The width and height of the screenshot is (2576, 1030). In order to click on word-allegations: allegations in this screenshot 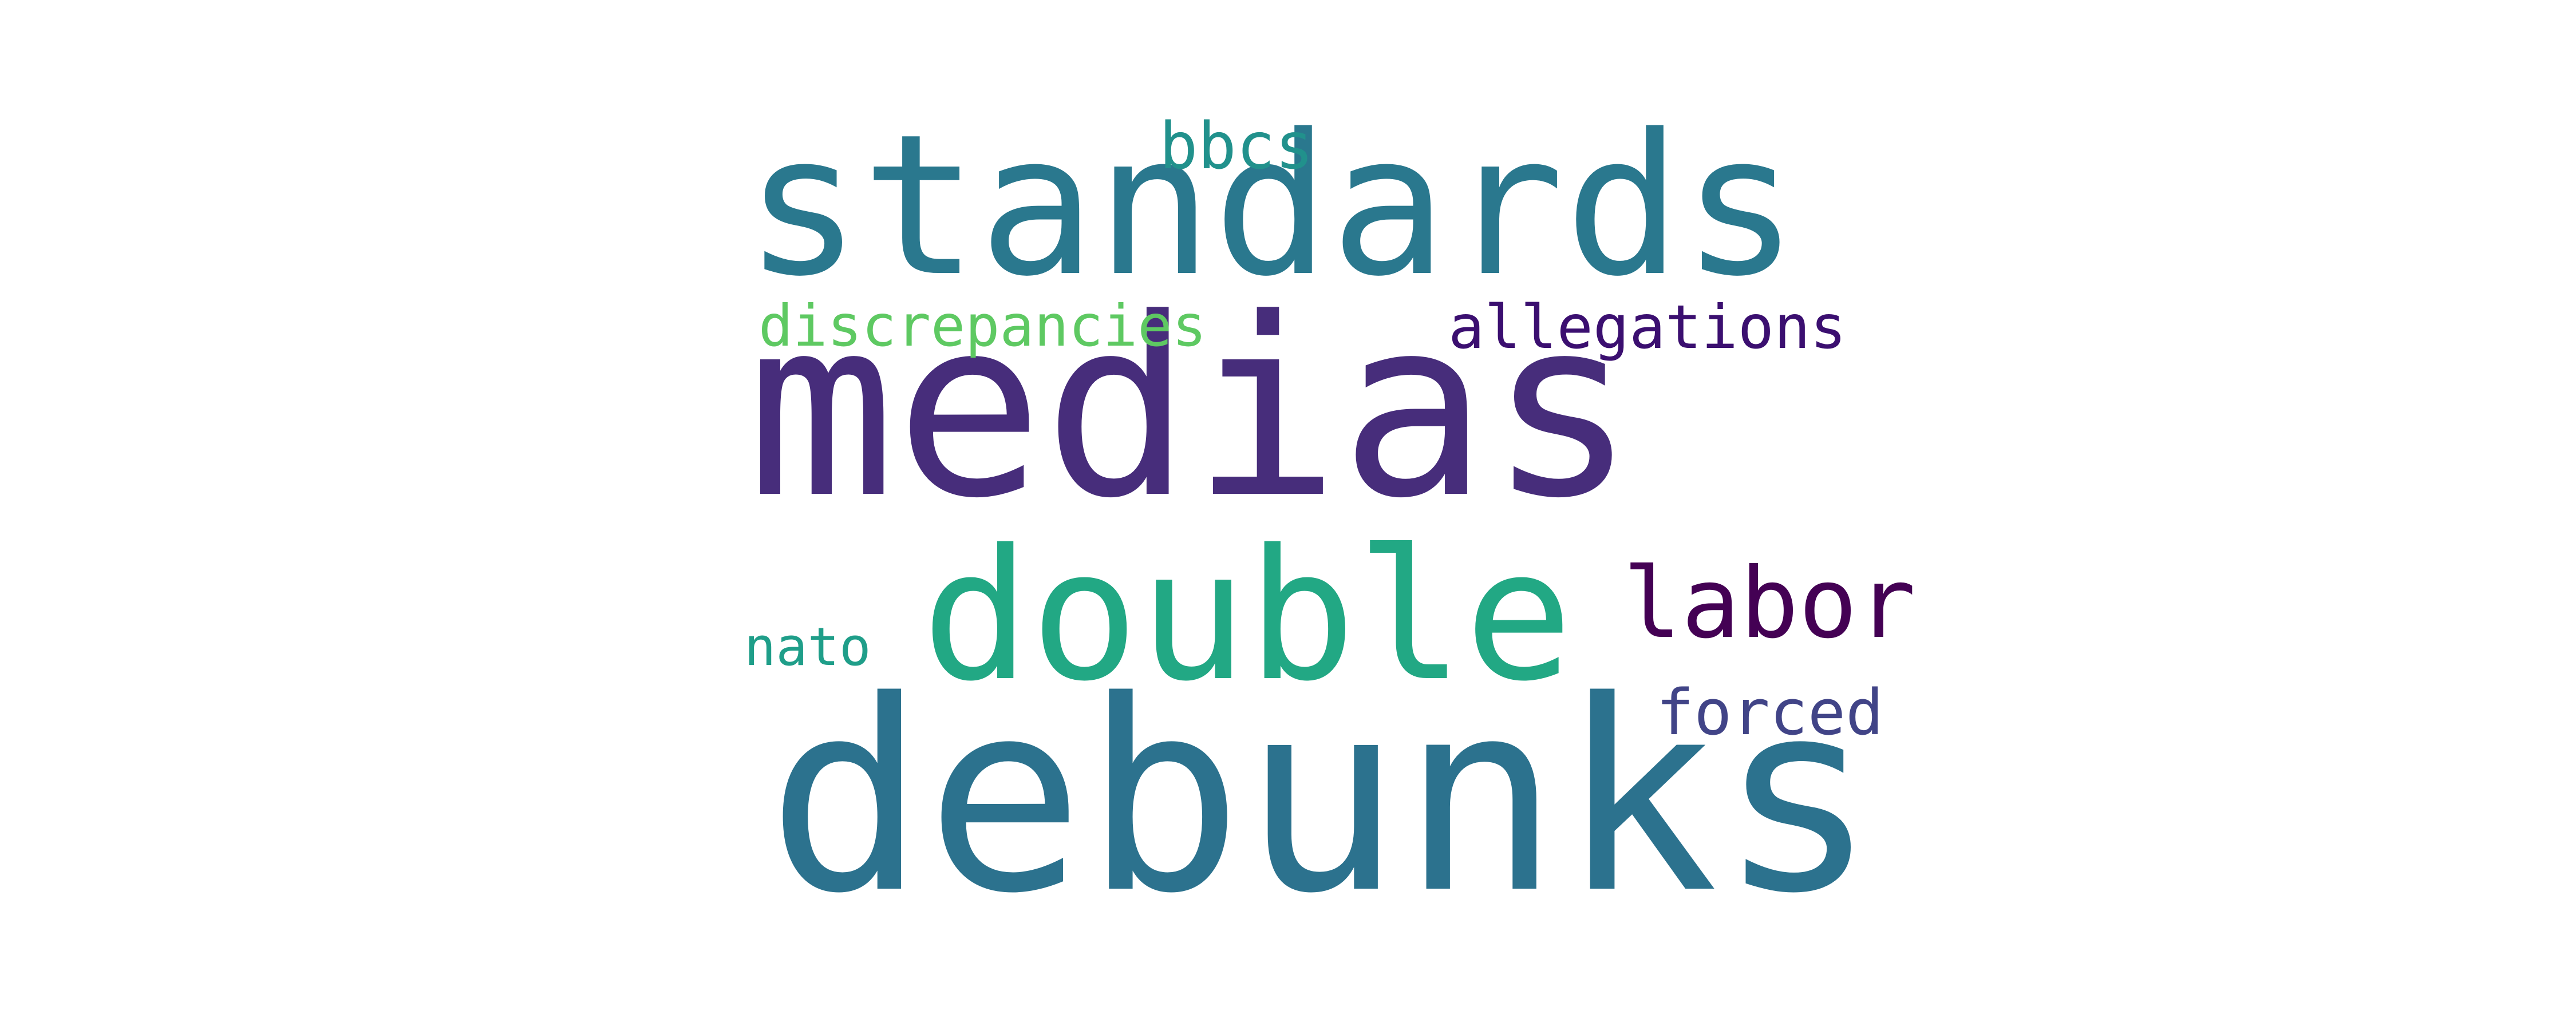, I will do `click(1647, 327)`.